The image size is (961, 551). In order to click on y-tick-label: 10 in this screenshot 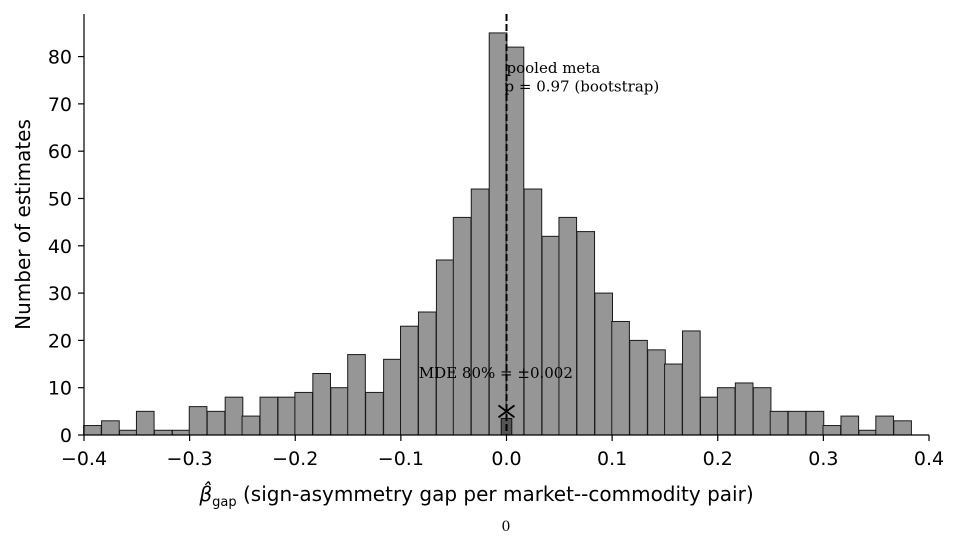, I will do `click(60, 389)`.